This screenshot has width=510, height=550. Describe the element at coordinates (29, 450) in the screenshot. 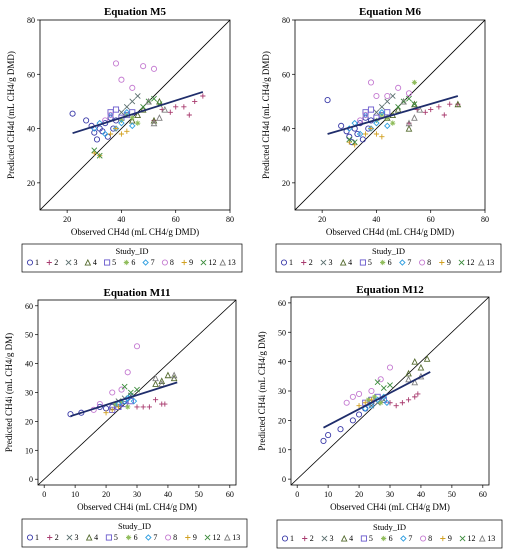

I see `y-tick-label: 10` at that location.